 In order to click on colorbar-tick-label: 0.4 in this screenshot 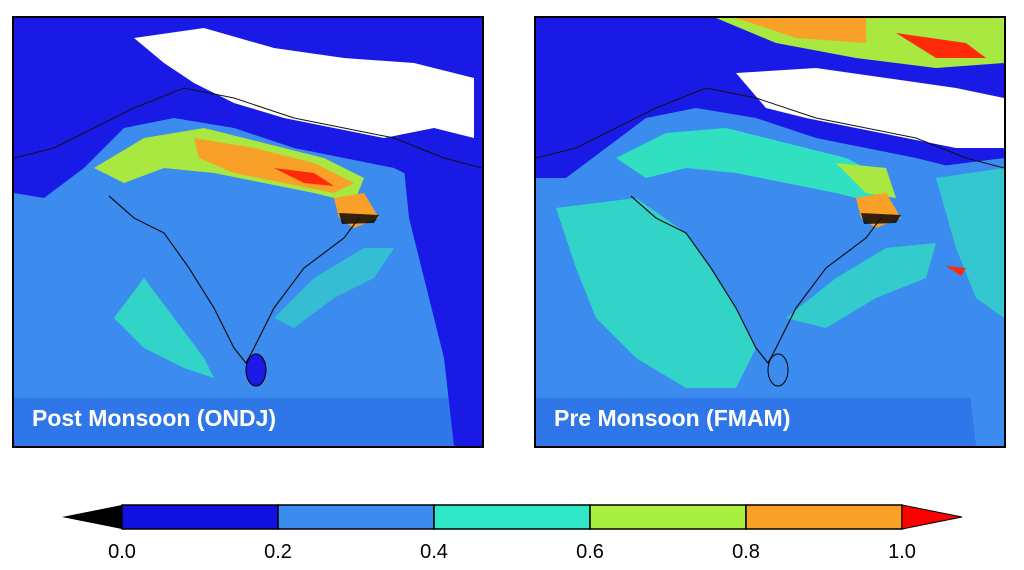, I will do `click(434, 552)`.